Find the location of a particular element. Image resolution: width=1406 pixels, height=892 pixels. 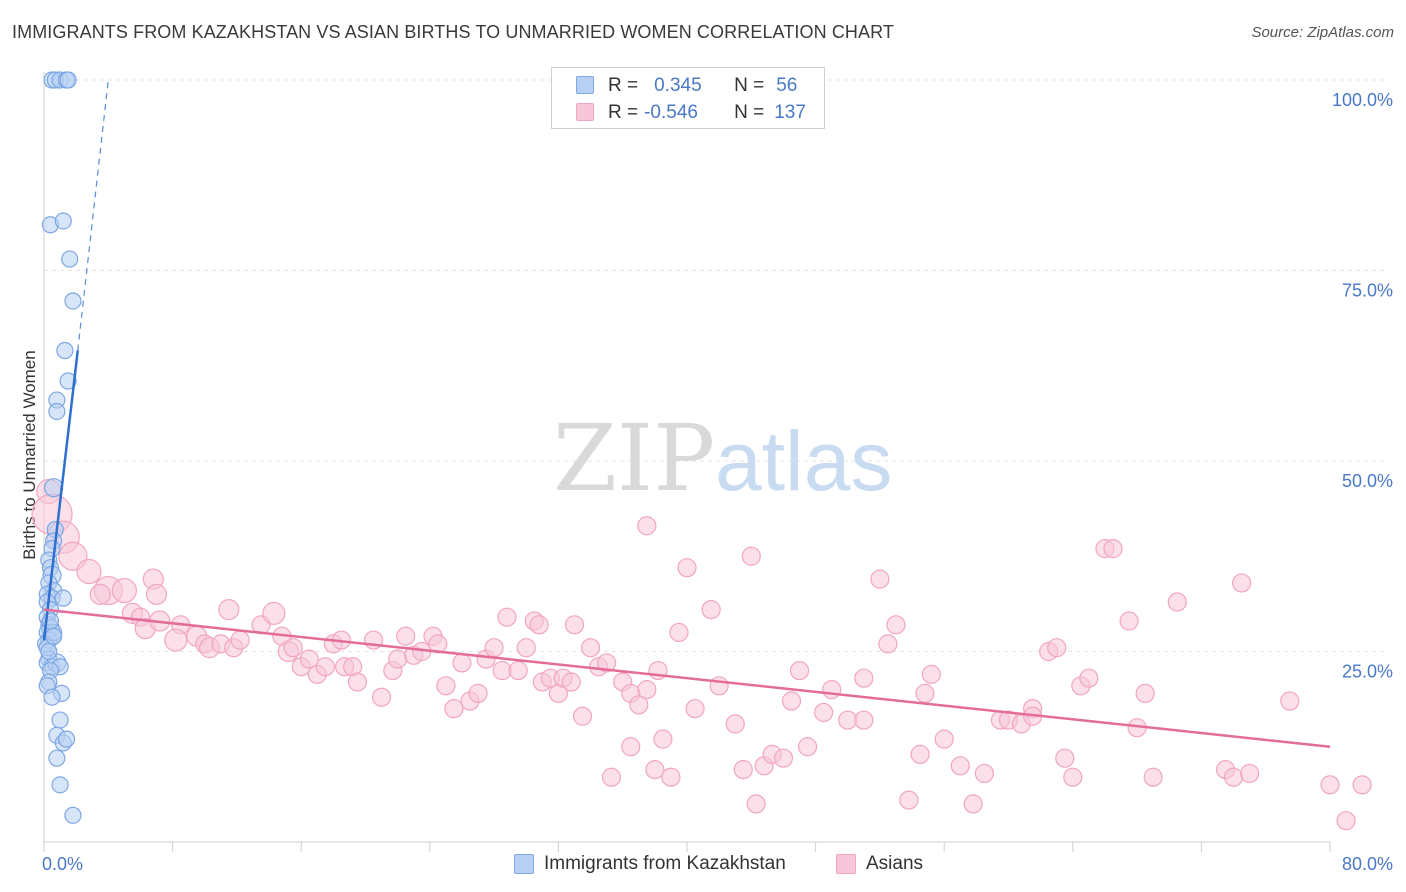

legend-row-kazakhstan: R = 0.345 N = 56 is located at coordinates (702, 86).